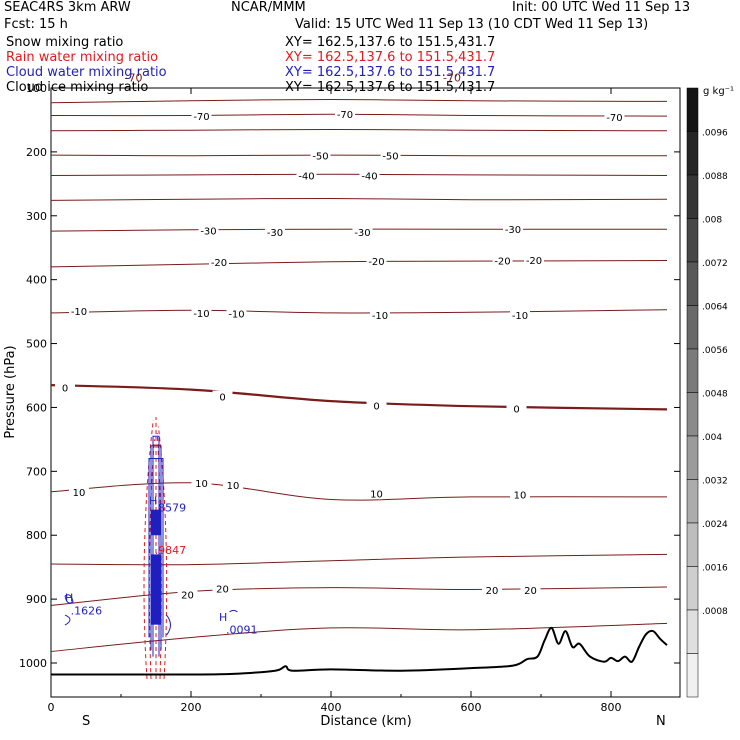  What do you see at coordinates (331, 707) in the screenshot?
I see `x-tick-label: 400` at bounding box center [331, 707].